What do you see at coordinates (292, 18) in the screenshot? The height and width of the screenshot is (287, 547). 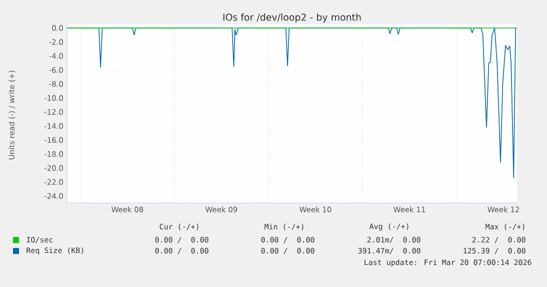 I see `chart-title: IOs for /dev/loop2 - by month` at bounding box center [292, 18].